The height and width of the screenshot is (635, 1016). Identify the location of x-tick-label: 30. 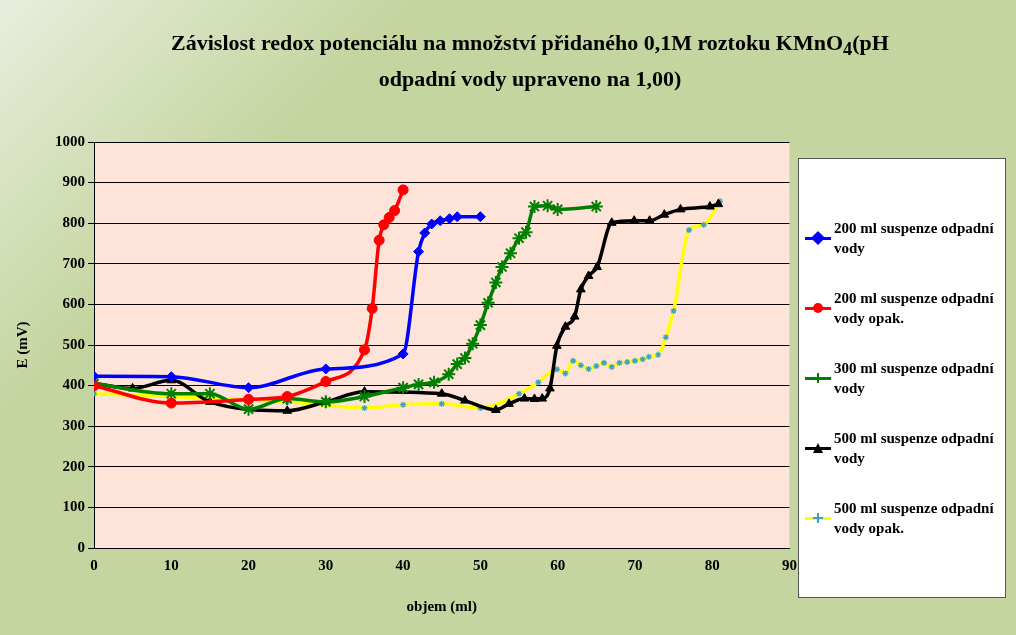
(326, 564).